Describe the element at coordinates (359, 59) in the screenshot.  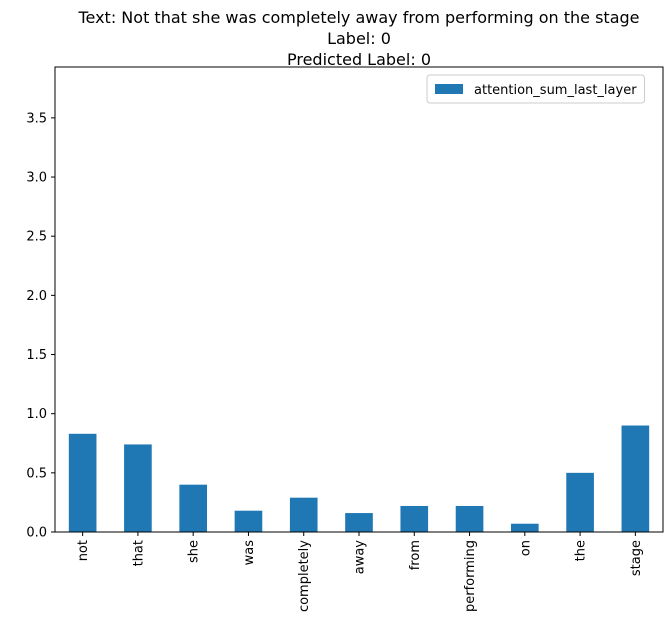
I see `chart-title-line-2: Predicted Label: 0` at that location.